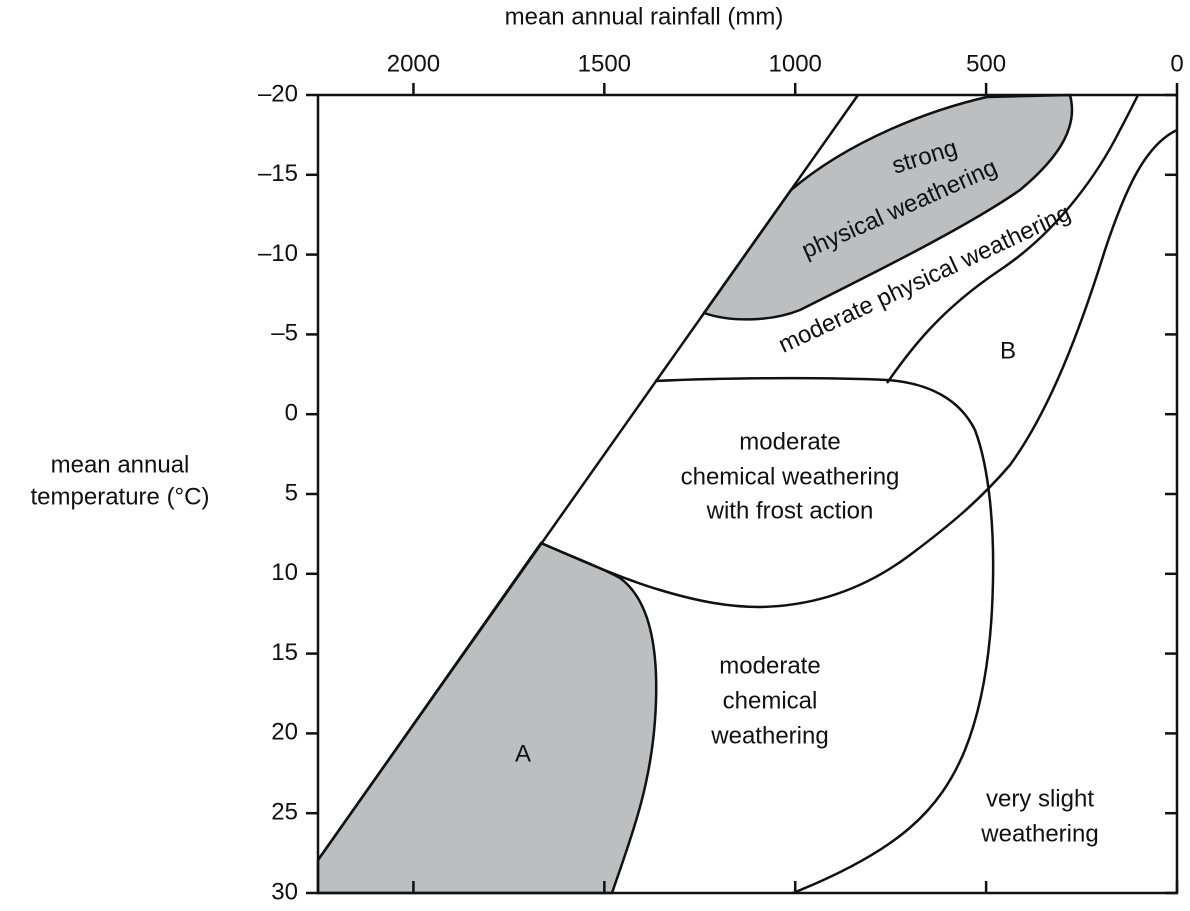  What do you see at coordinates (278, 173) in the screenshot?
I see `y-tick-label: –15` at bounding box center [278, 173].